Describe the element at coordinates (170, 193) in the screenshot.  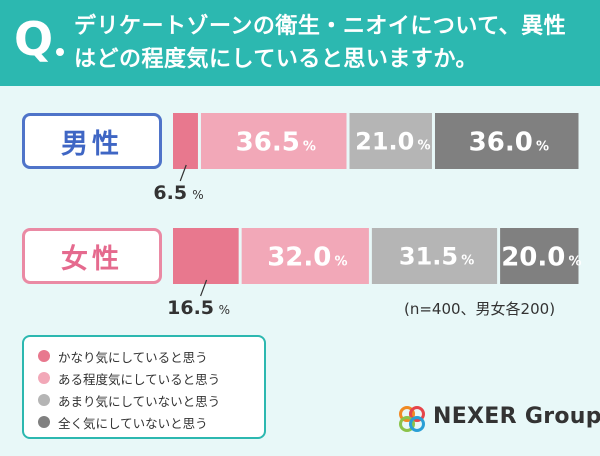
I see `data-label-callout: 6.5` at that location.